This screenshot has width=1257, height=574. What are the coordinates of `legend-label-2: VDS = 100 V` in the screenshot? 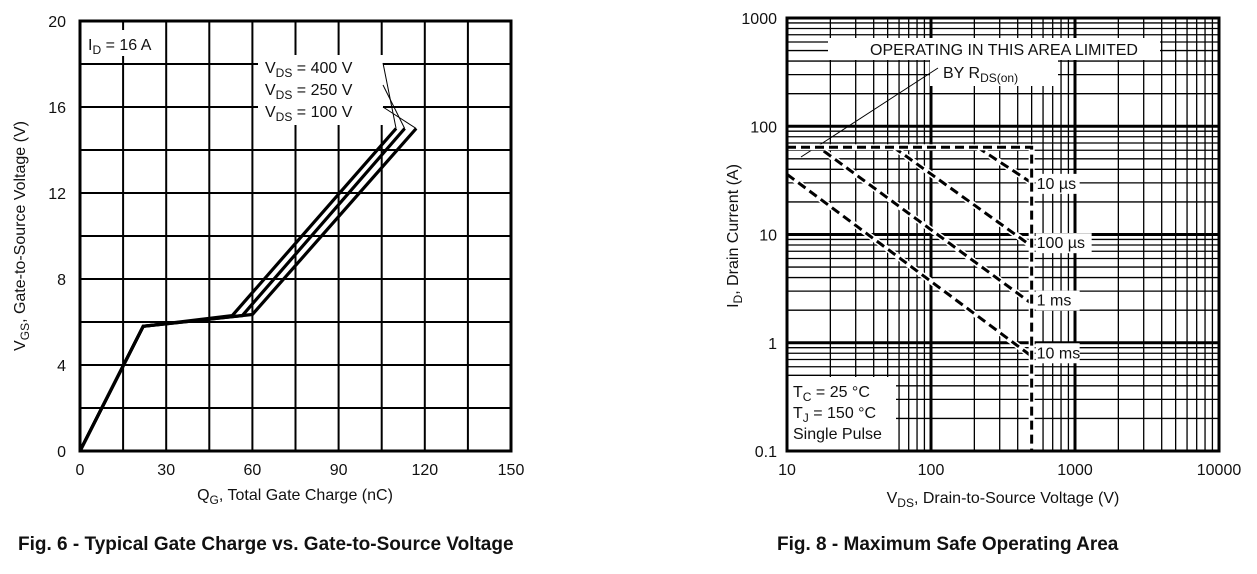 It's located at (309, 114).